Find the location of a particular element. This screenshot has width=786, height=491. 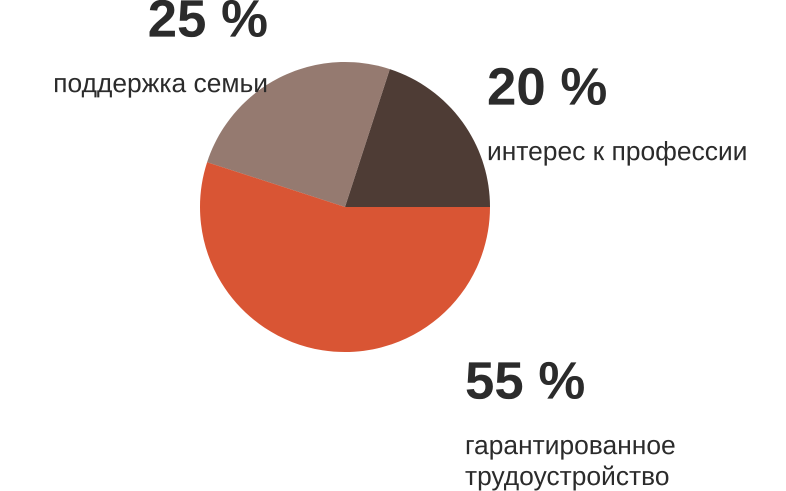

data-label: 55 % is located at coordinates (525, 381).